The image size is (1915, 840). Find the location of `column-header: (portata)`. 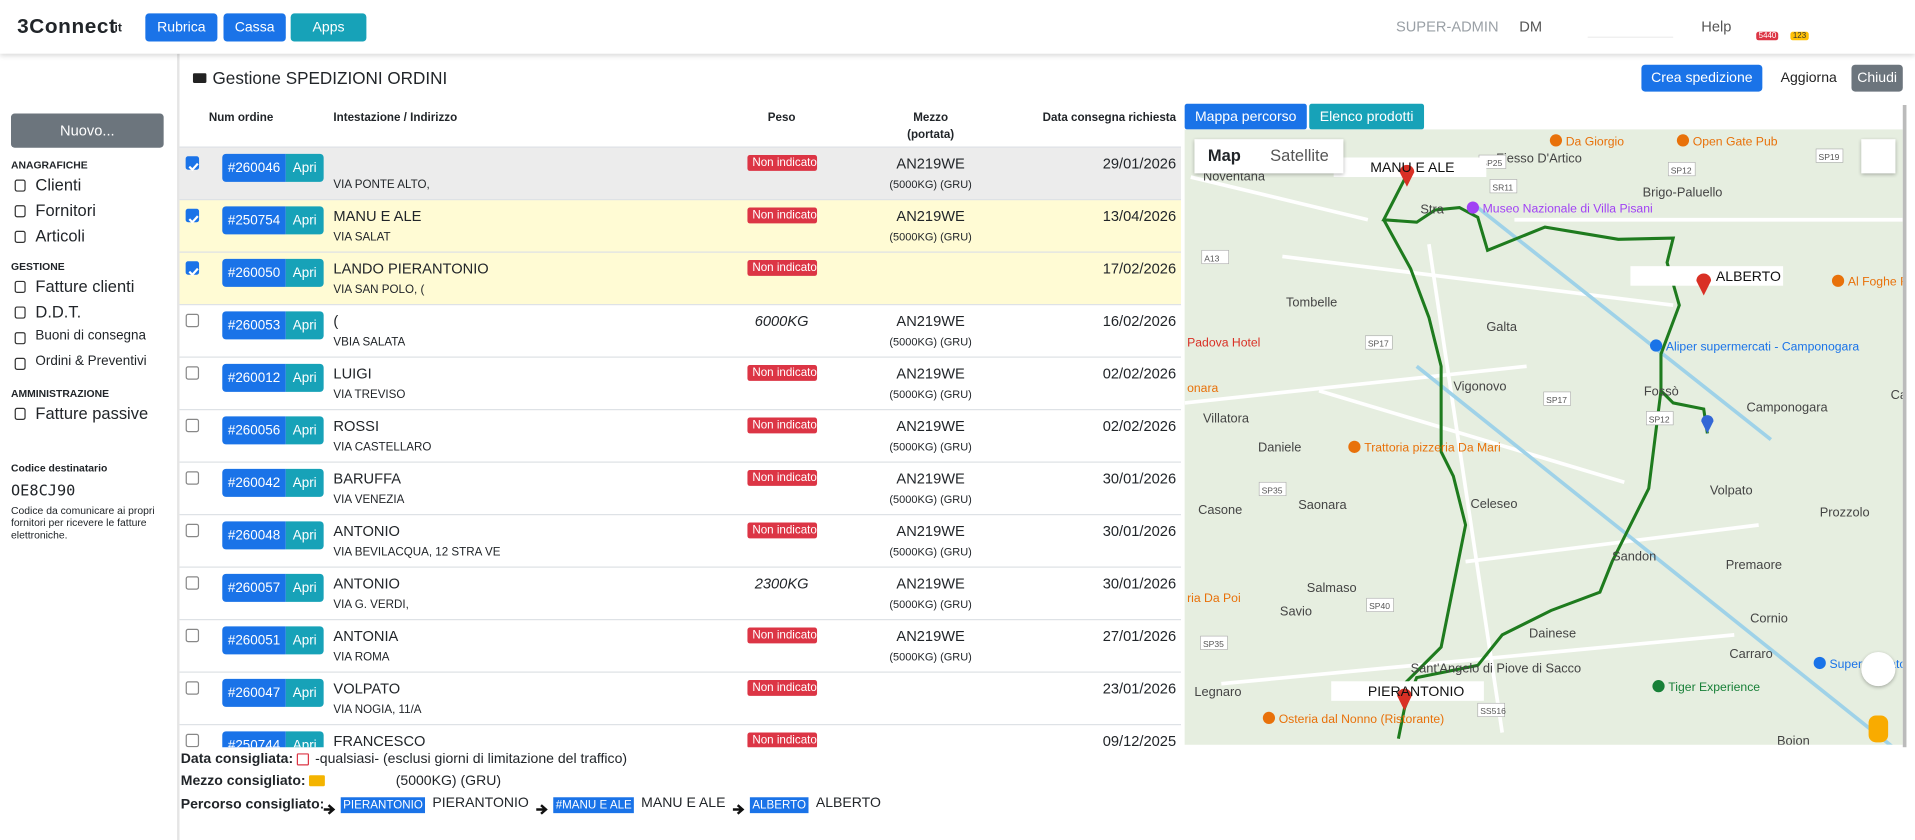

column-header: (portata) is located at coordinates (930, 134).